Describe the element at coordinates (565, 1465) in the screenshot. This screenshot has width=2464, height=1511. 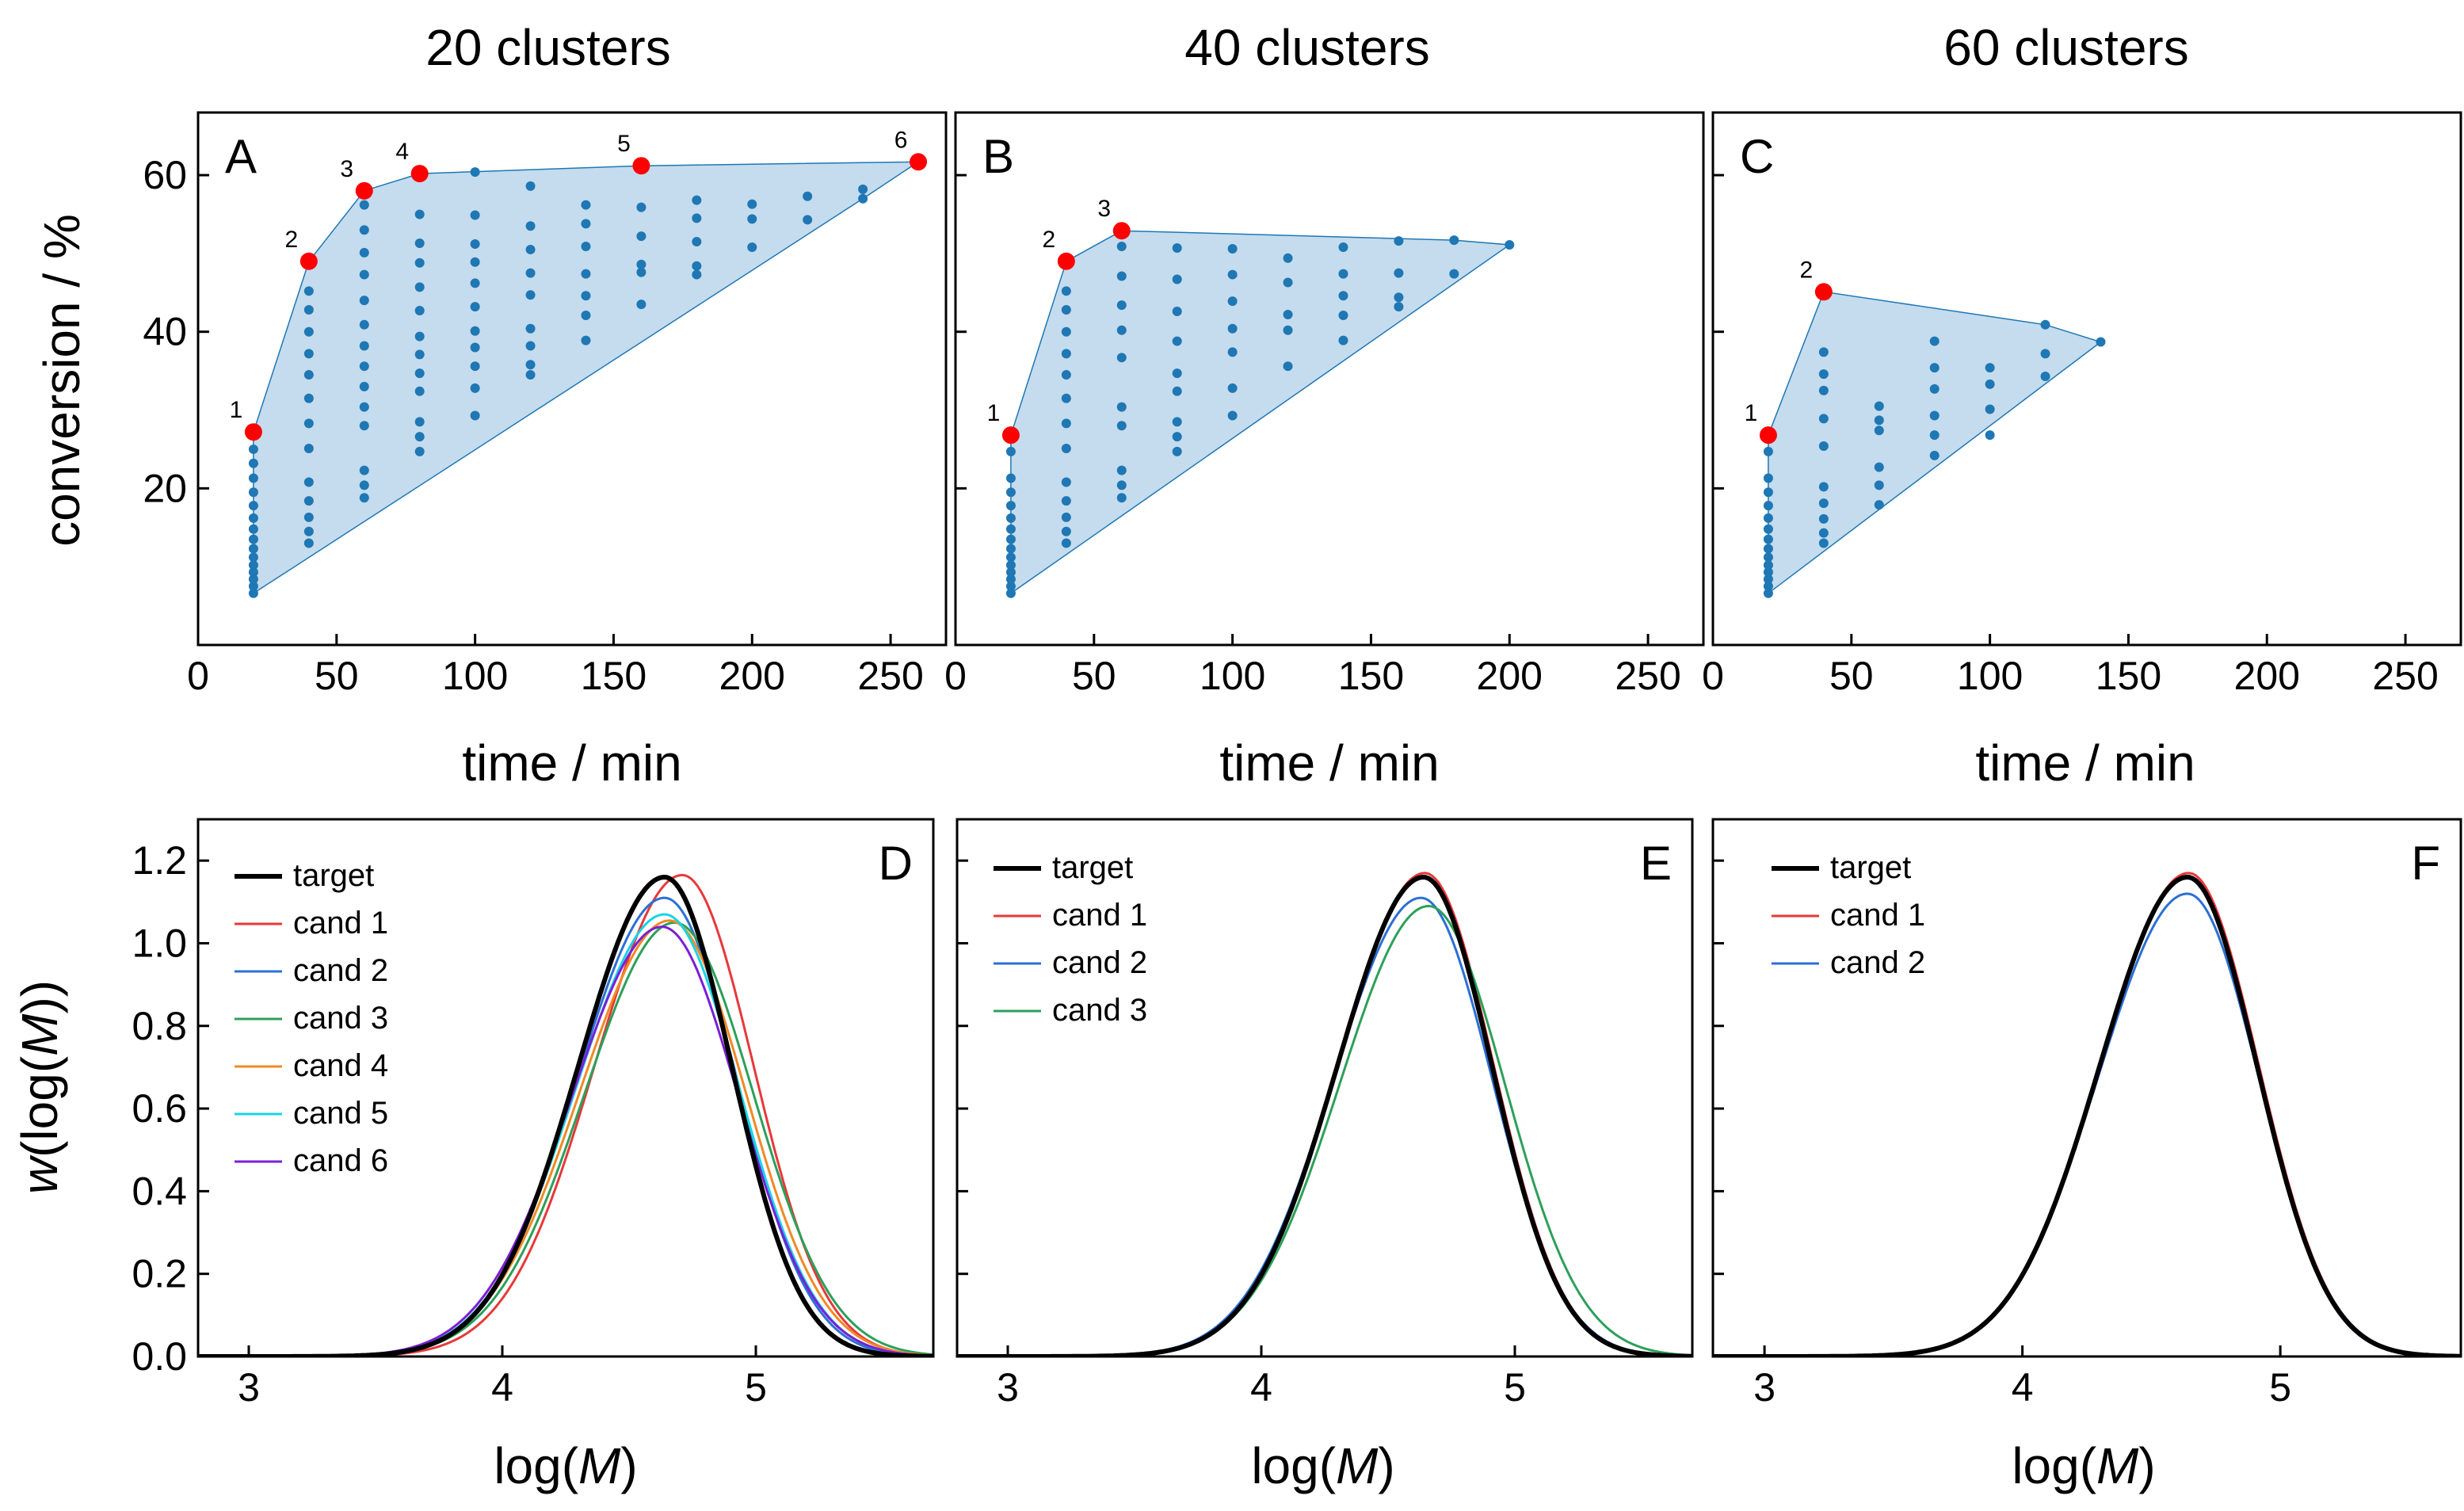
I see `x-axis-title-panel-d: log(M)` at that location.